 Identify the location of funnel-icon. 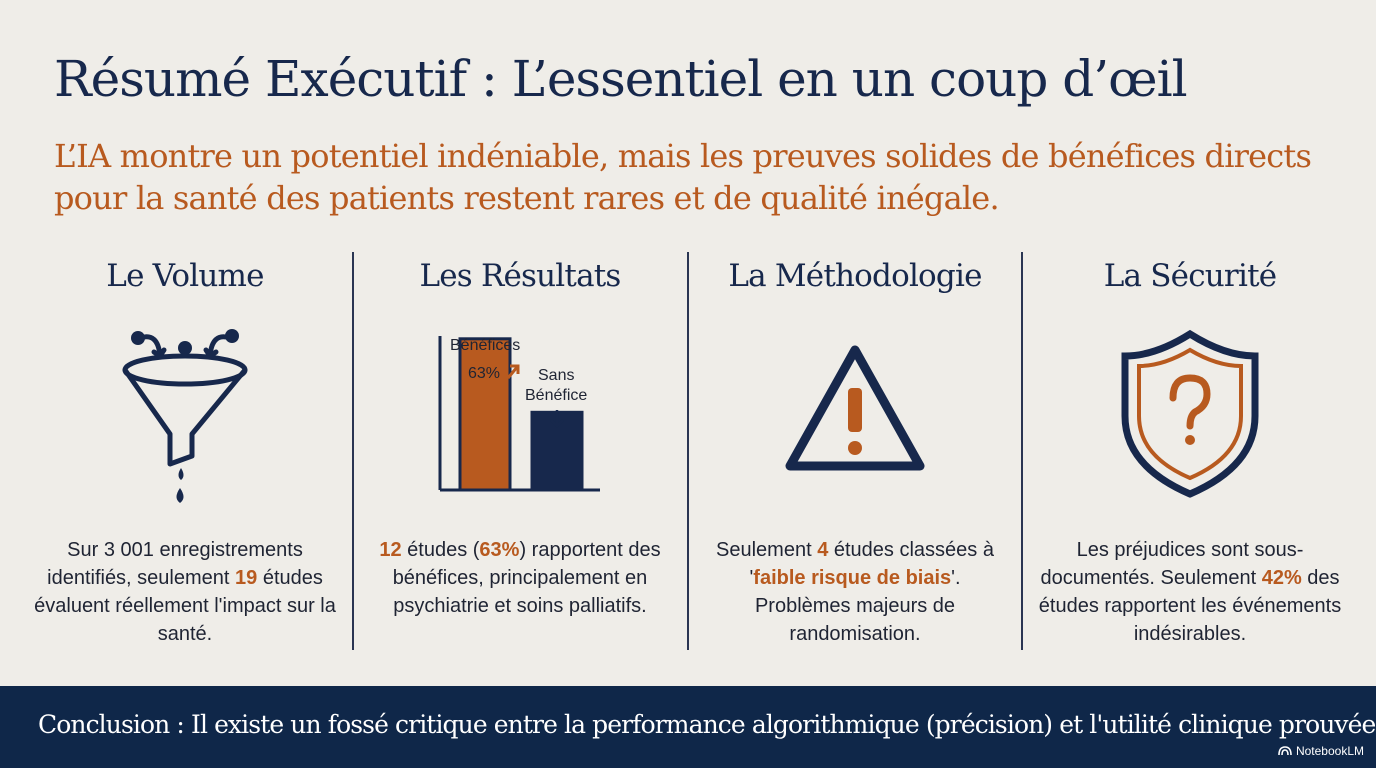
(185, 416).